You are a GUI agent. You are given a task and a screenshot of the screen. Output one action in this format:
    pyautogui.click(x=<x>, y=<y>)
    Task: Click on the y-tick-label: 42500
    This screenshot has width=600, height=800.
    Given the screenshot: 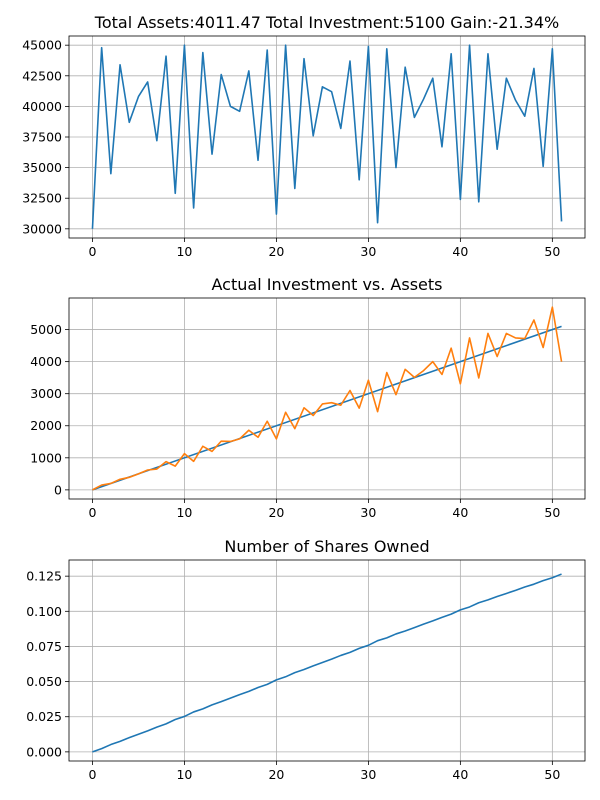 What is the action you would take?
    pyautogui.click(x=42, y=75)
    